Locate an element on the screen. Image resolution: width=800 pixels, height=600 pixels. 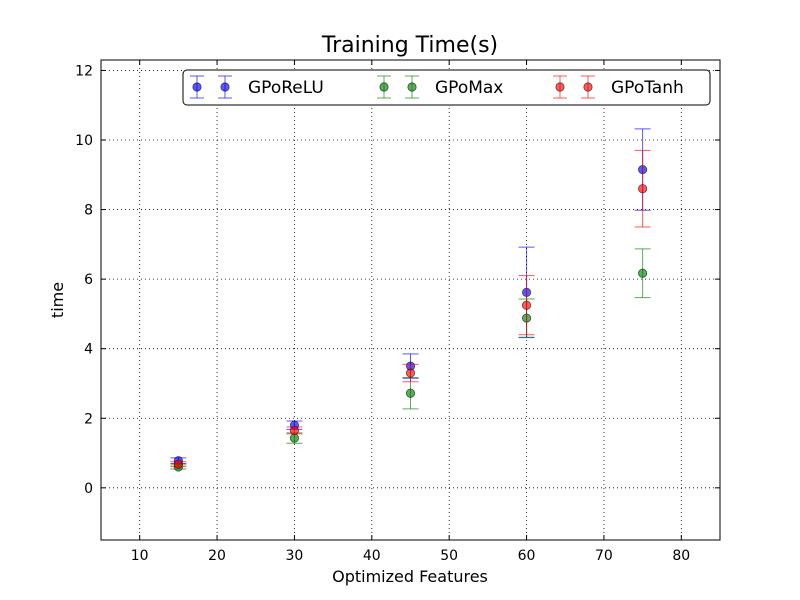
x-tick-label: 40 is located at coordinates (372, 556).